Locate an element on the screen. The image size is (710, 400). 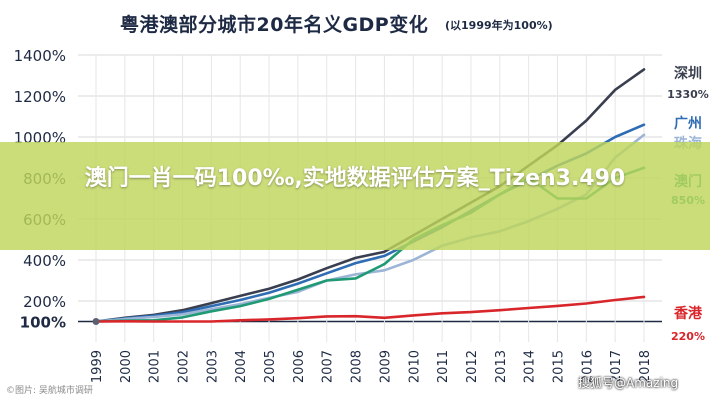
y-tick-label: 400% is located at coordinates (44, 261).